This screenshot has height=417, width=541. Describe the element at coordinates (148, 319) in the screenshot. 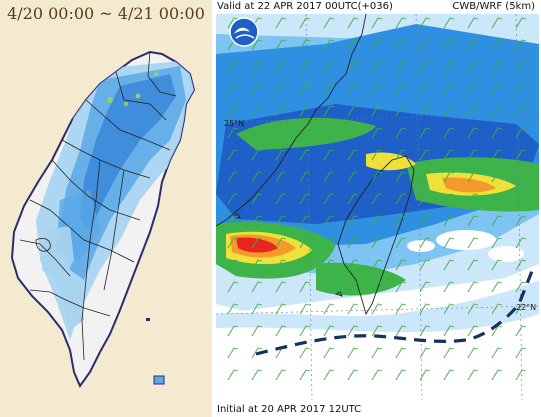

I see `green-island` at that location.